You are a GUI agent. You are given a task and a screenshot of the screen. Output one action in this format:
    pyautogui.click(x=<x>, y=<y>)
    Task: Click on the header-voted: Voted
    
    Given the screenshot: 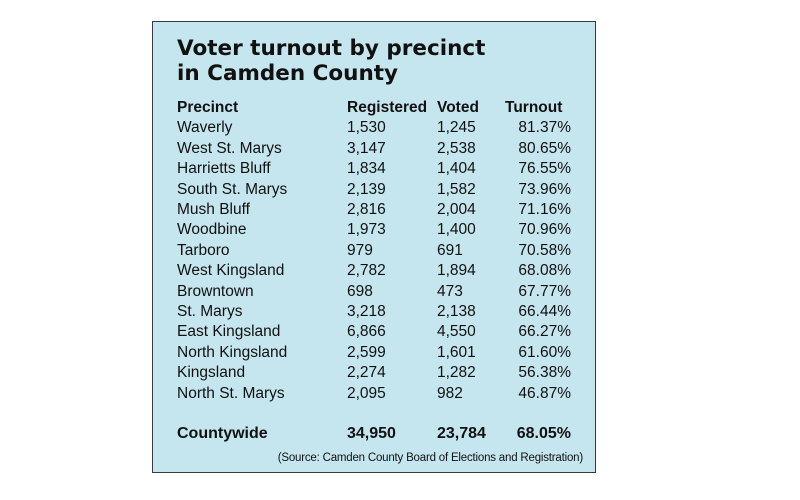 What is the action you would take?
    pyautogui.click(x=458, y=107)
    